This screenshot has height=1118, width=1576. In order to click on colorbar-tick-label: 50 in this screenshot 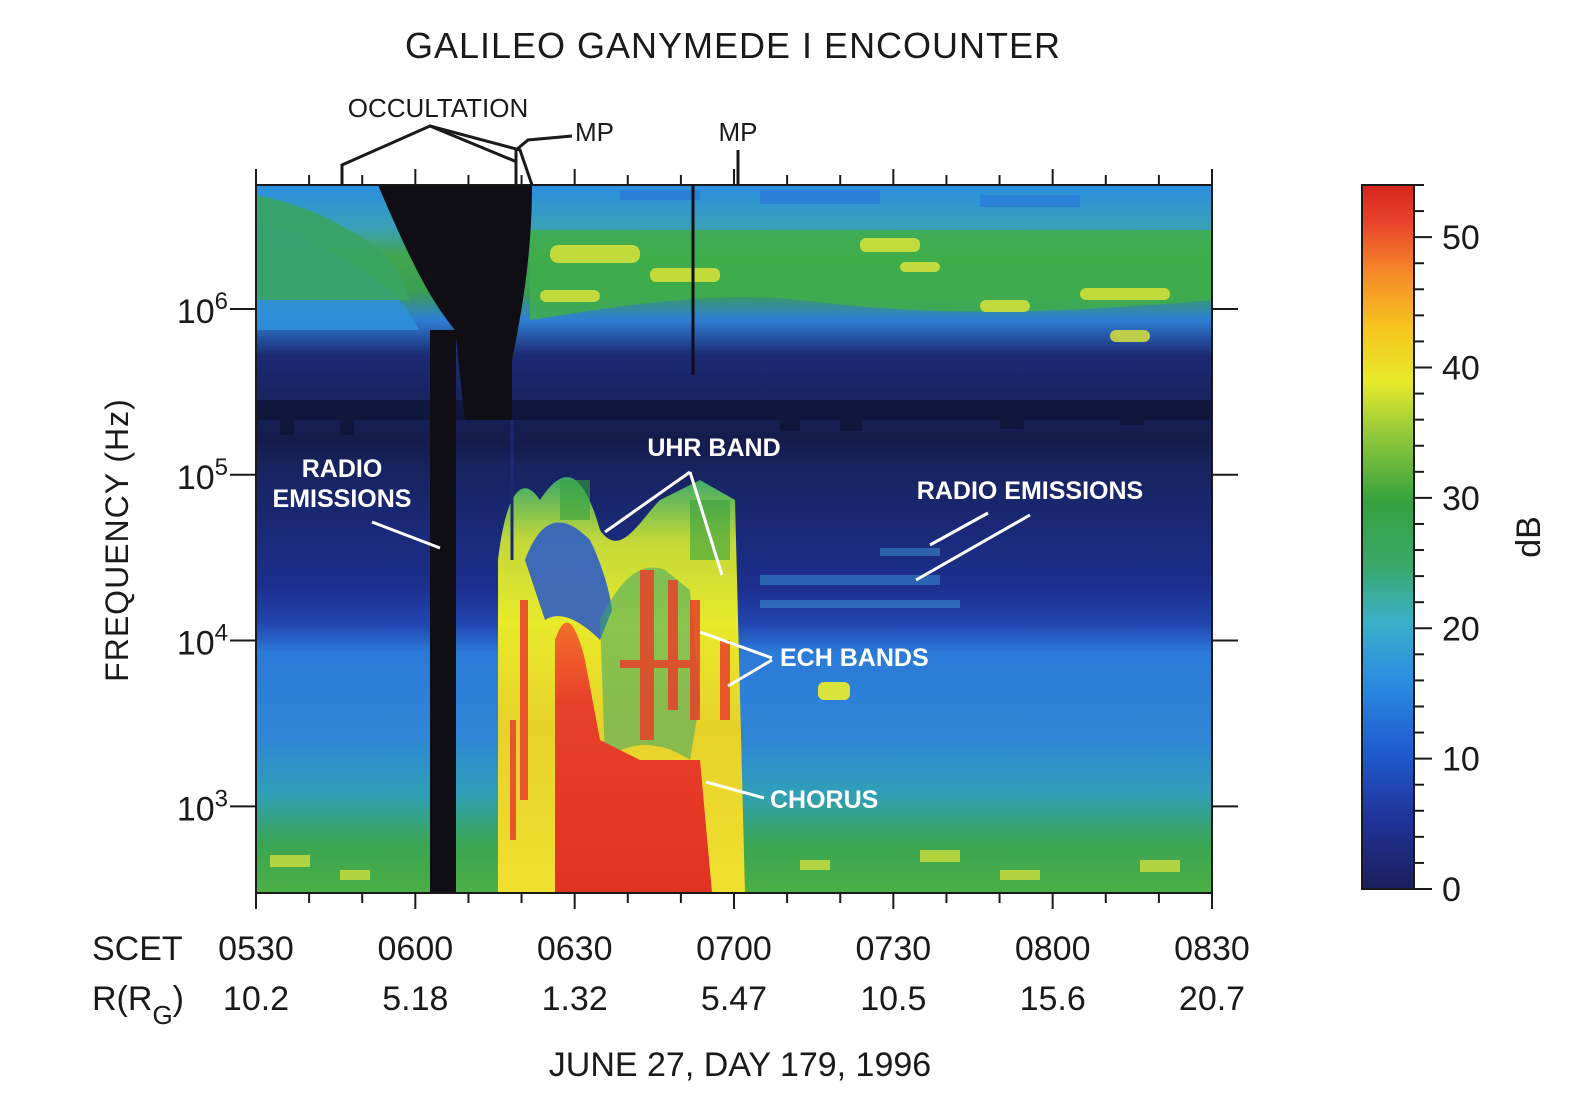, I will do `click(1461, 238)`.